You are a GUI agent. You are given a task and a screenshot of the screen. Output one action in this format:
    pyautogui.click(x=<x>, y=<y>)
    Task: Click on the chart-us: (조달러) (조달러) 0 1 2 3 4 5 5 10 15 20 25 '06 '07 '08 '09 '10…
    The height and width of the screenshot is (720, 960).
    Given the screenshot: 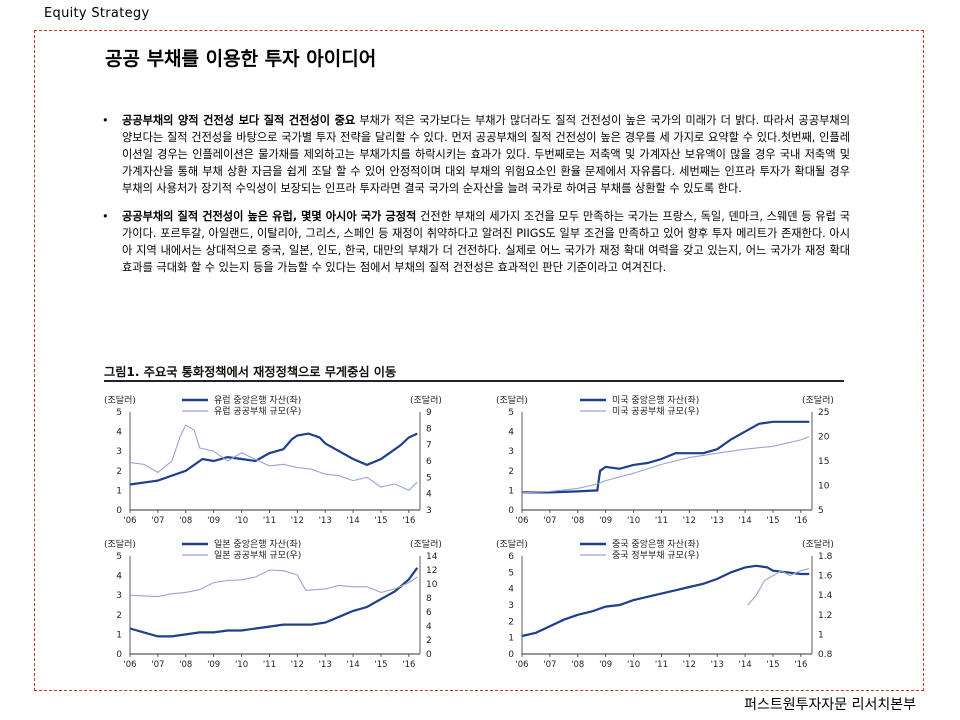 What is the action you would take?
    pyautogui.click(x=665, y=460)
    